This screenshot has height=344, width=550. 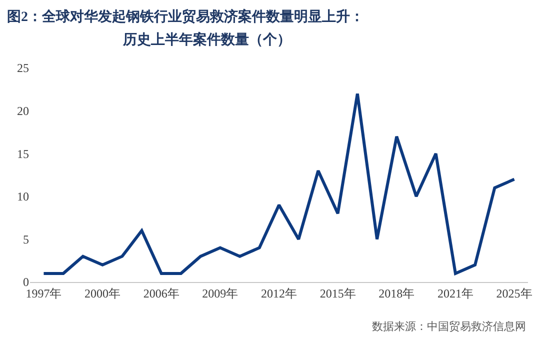 What do you see at coordinates (23, 153) in the screenshot?
I see `y-tick-label: 15` at bounding box center [23, 153].